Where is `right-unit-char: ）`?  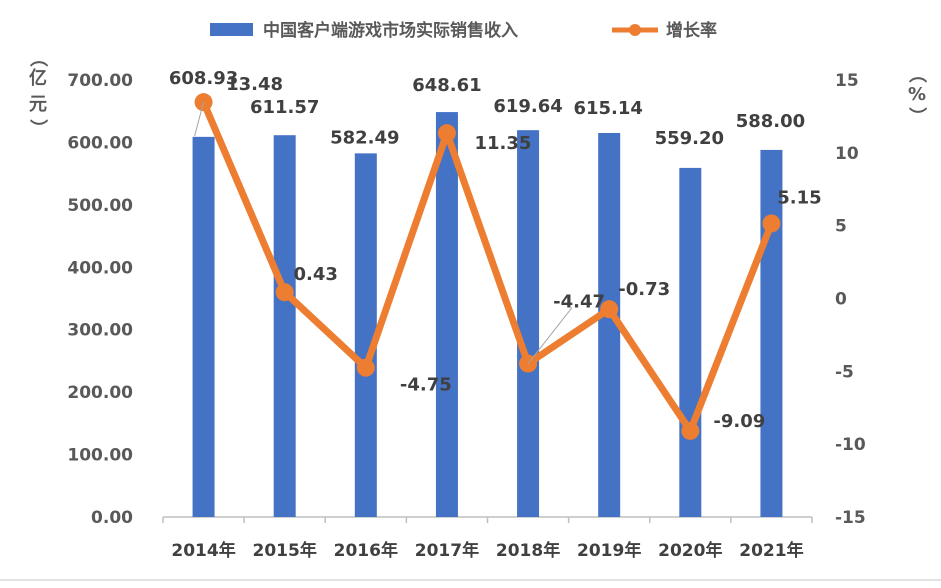
right-unit-char: ） is located at coordinates (916, 116).